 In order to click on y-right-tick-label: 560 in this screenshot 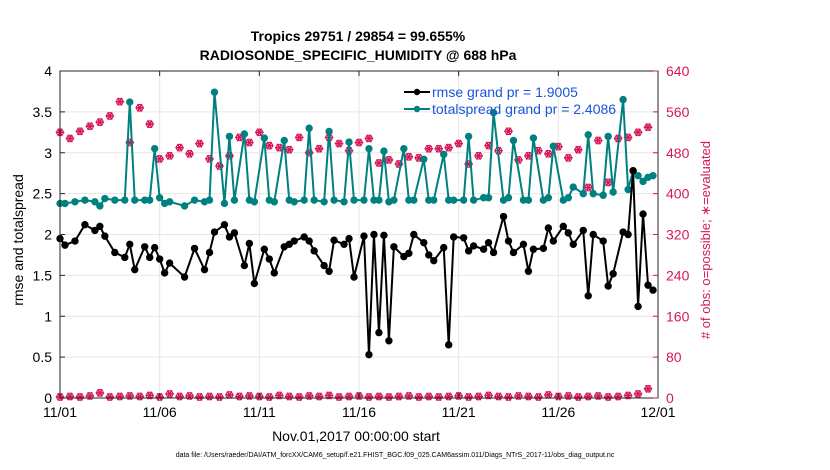, I will do `click(678, 112)`.